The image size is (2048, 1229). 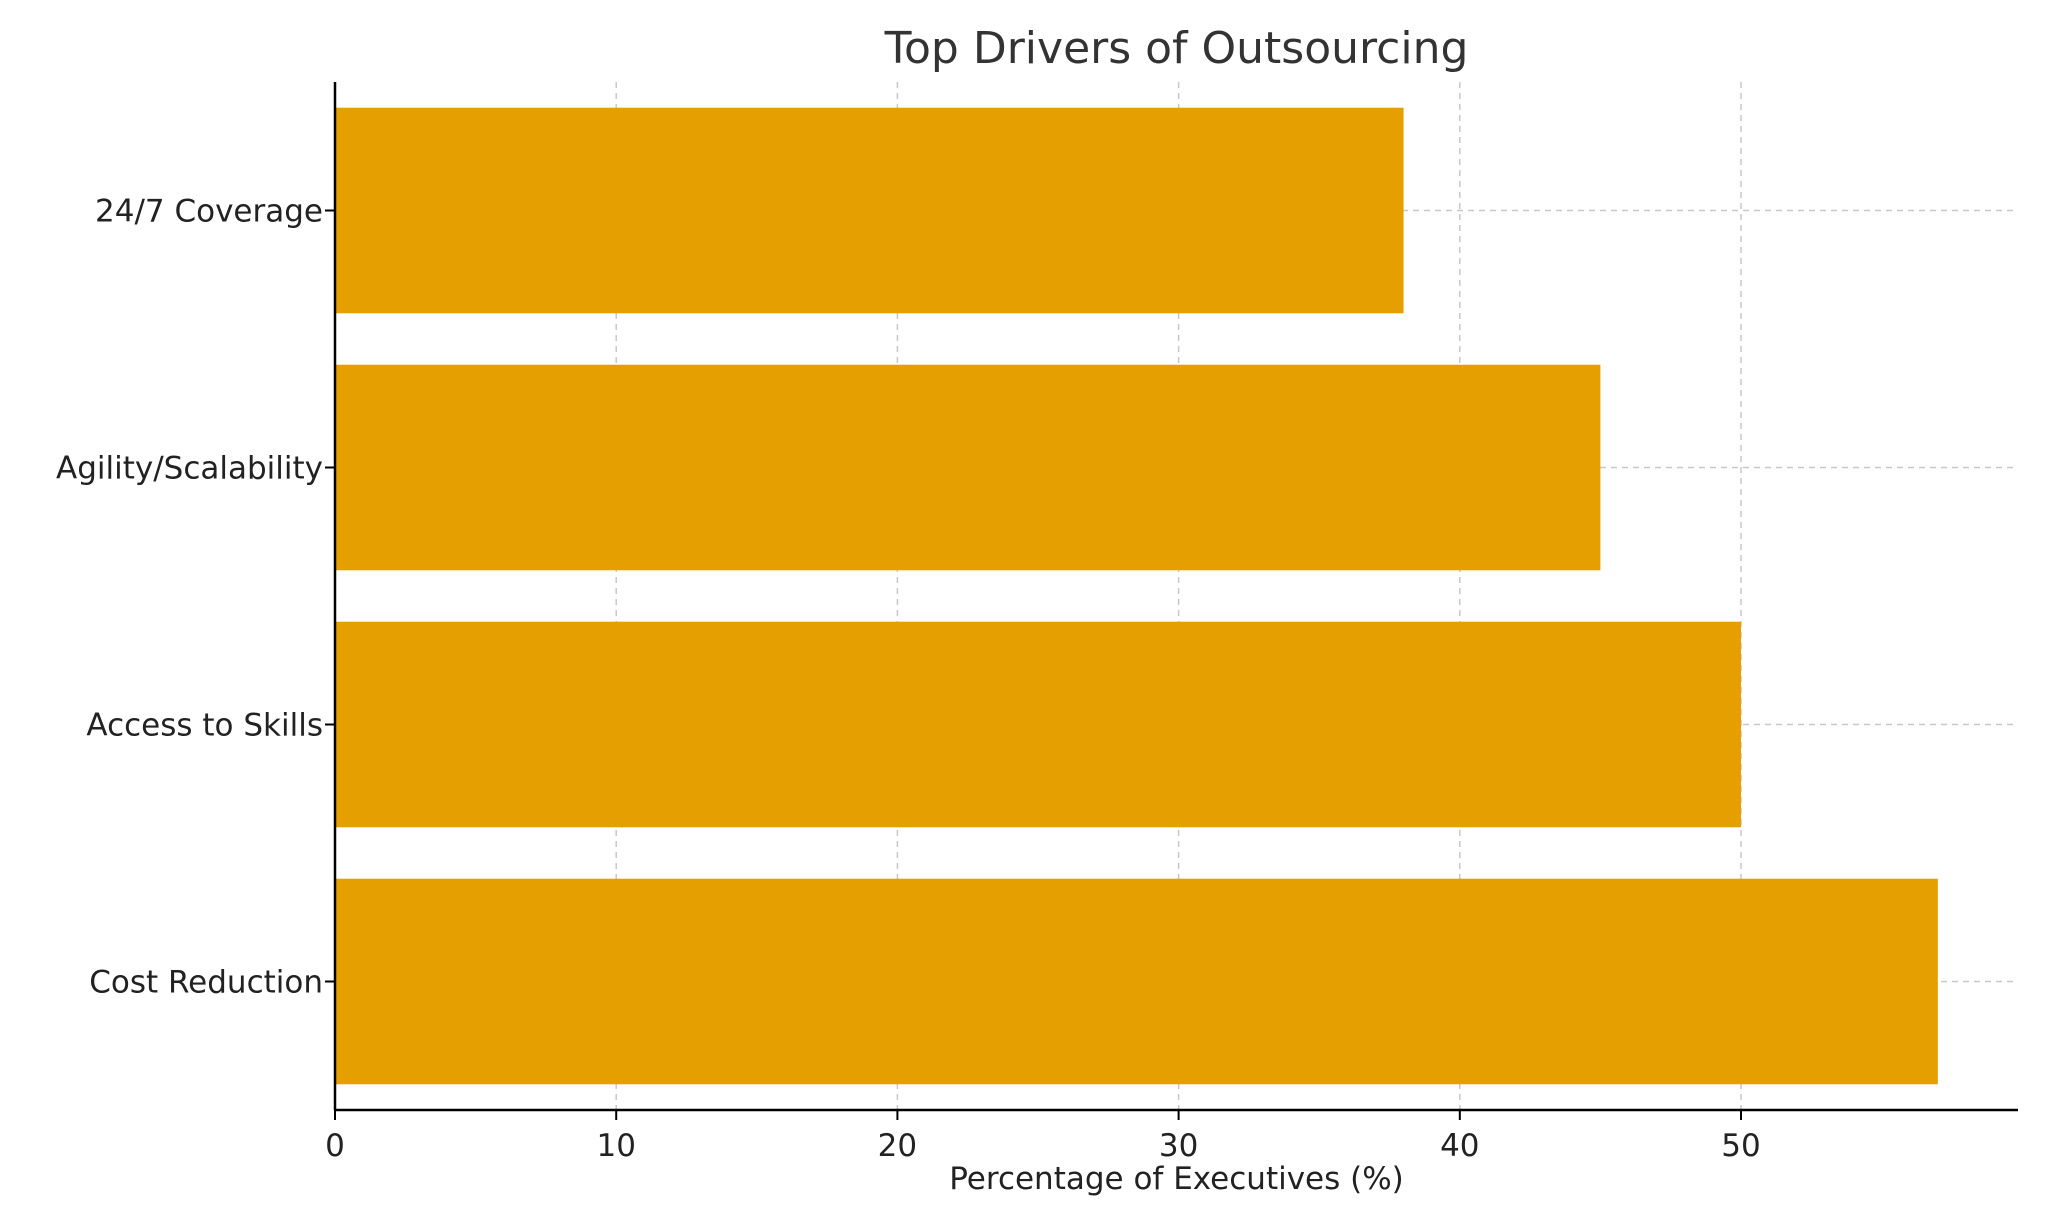 What do you see at coordinates (1136, 981) in the screenshot?
I see `bar-cost-reduction` at bounding box center [1136, 981].